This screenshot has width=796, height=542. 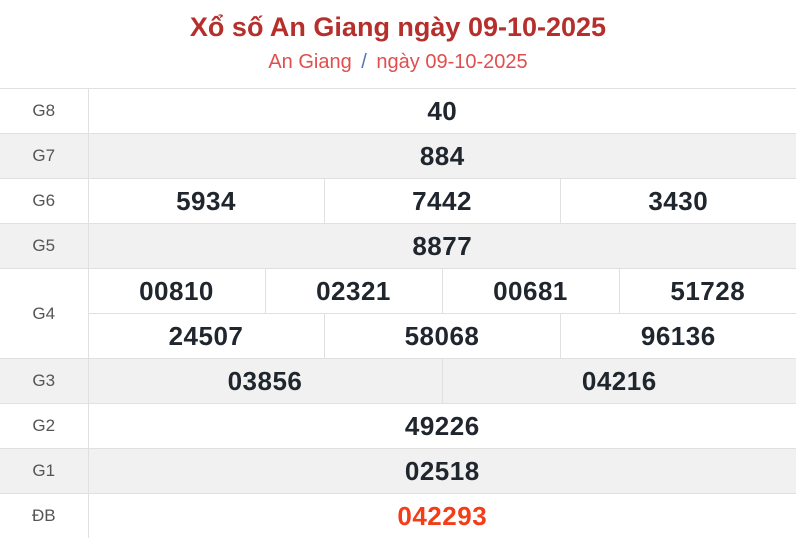 What do you see at coordinates (677, 201) in the screenshot?
I see `prize-value: 3430` at bounding box center [677, 201].